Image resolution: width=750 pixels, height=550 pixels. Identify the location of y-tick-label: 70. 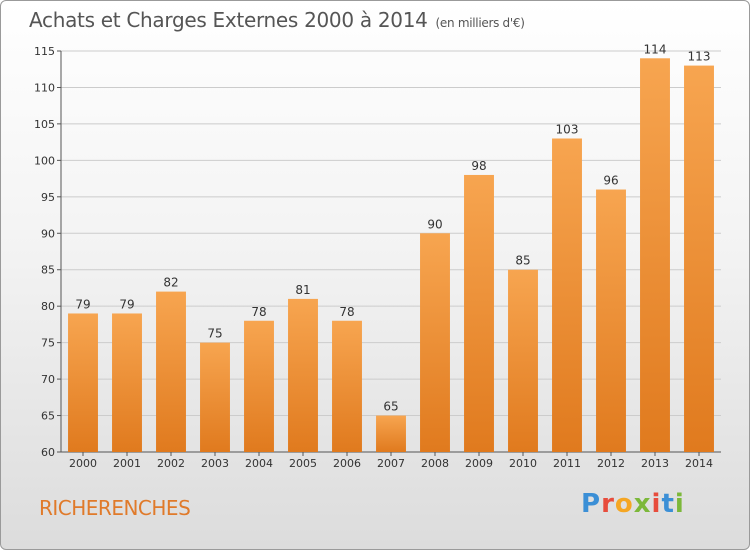
(48, 379).